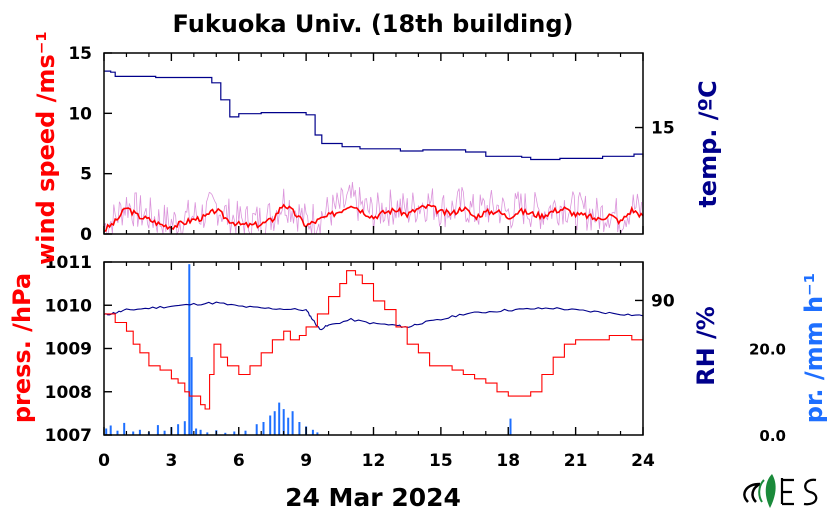 This screenshot has height=520, width=834. I want to click on rh-axis-label: RH /%, so click(706, 346).